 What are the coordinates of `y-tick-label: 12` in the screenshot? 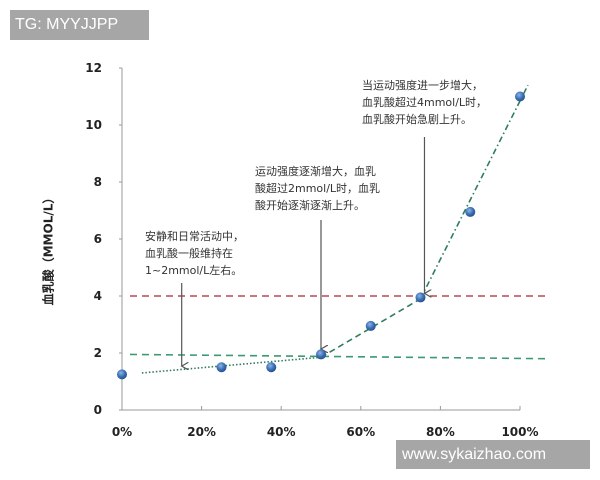 It's located at (93, 68).